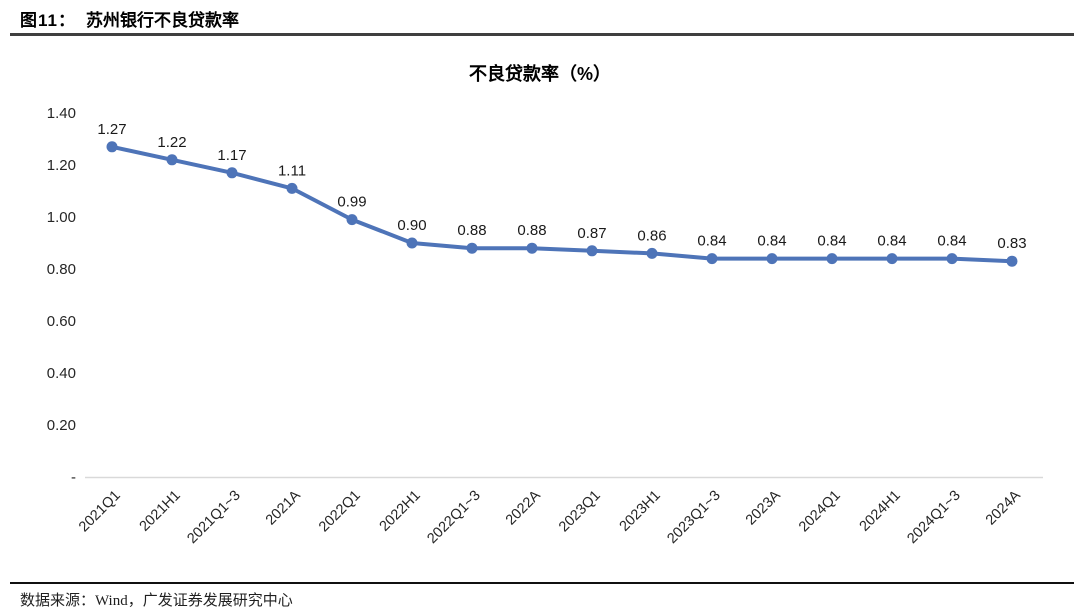 The width and height of the screenshot is (1080, 615). Describe the element at coordinates (73, 477) in the screenshot. I see `y-tick-label: -` at that location.